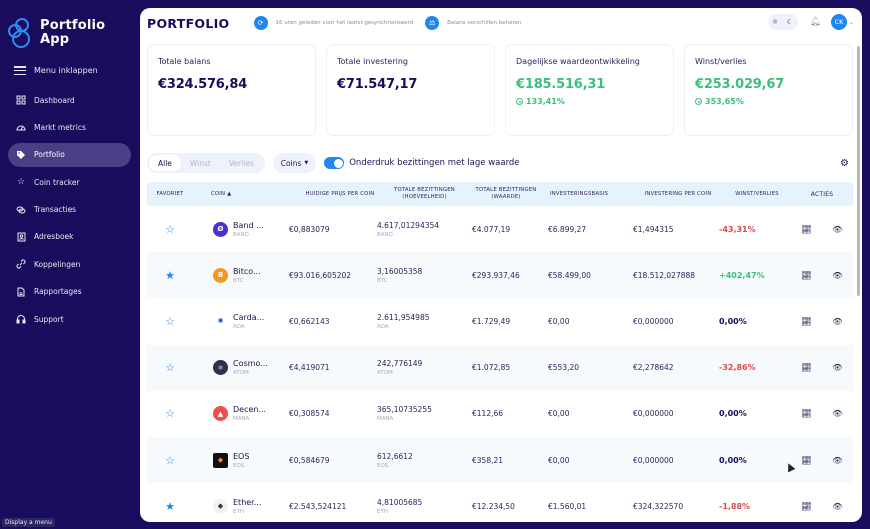 This screenshot has height=529, width=870. I want to click on balance-text: Balans verschillen beheren, so click(484, 23).